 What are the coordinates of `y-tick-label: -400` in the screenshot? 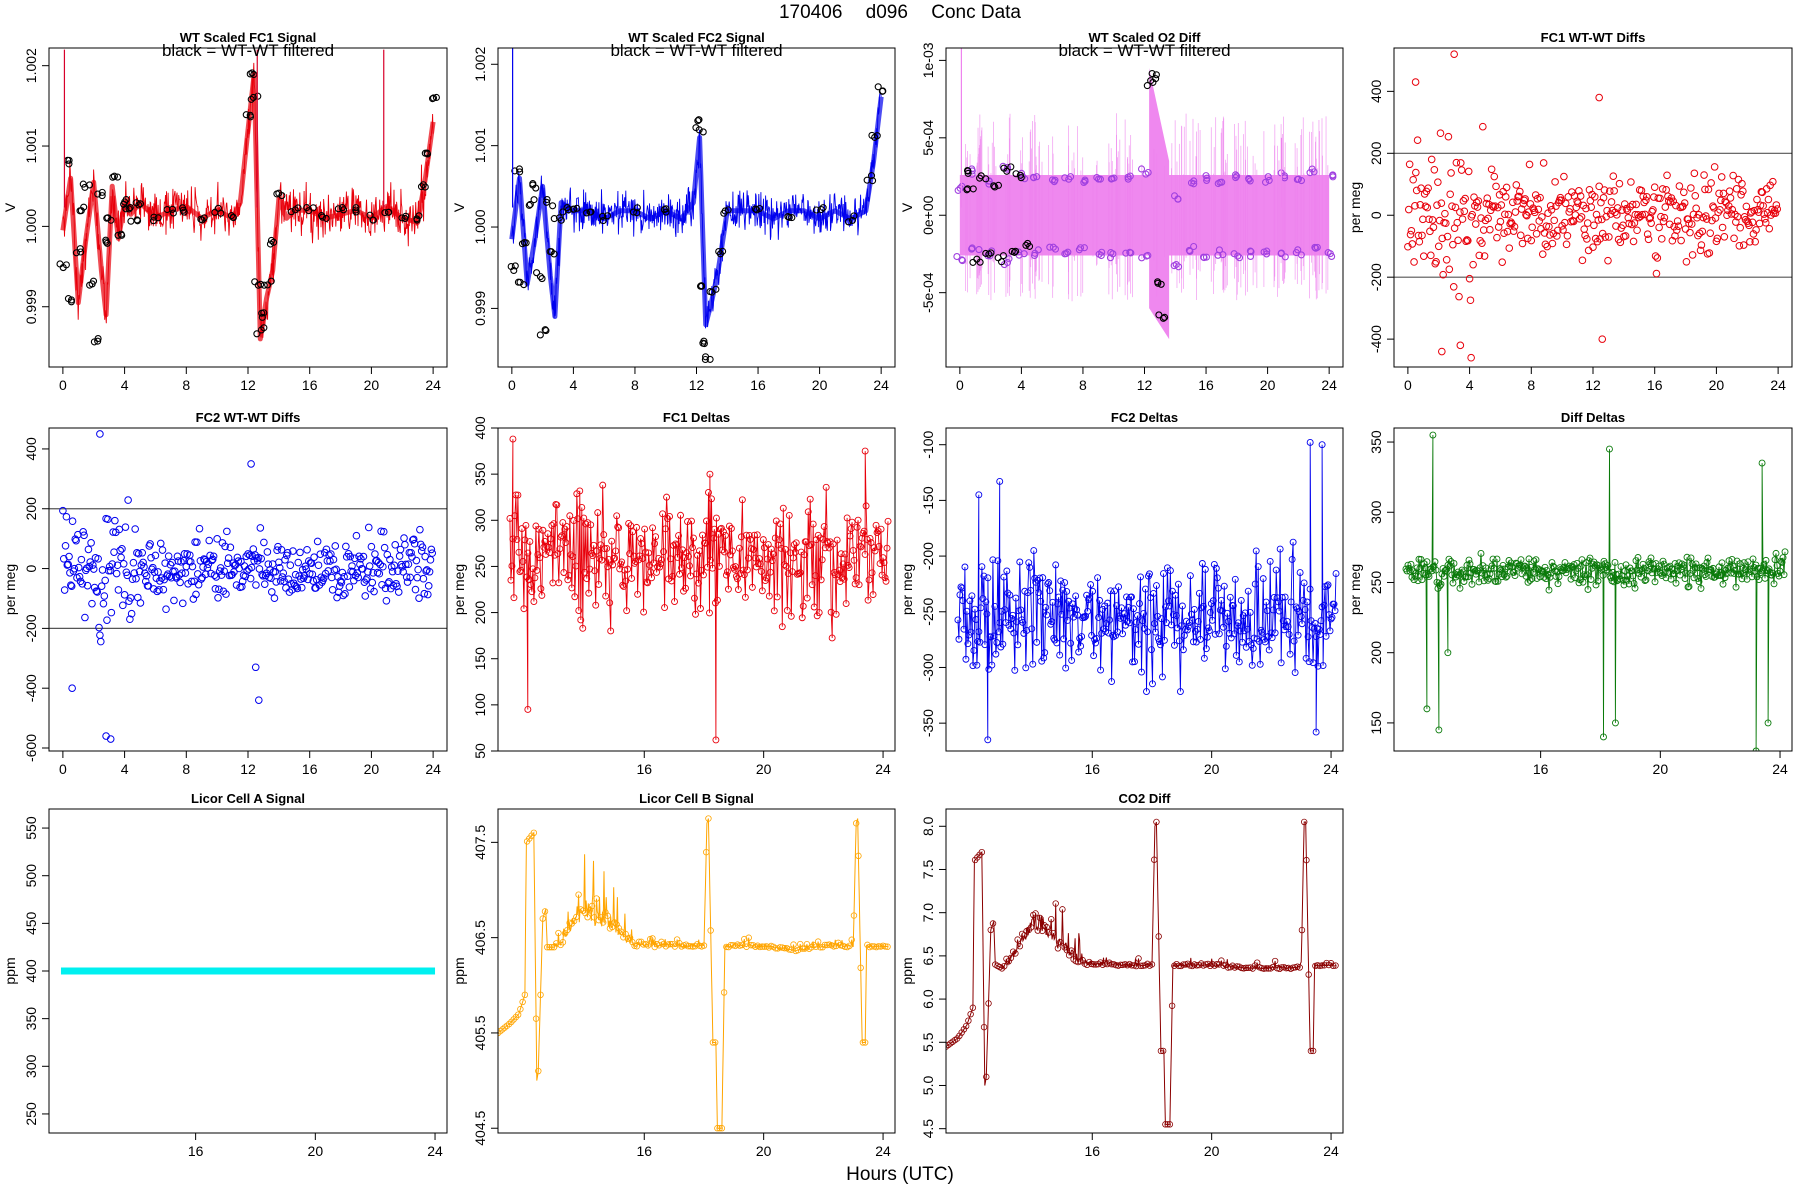 It's located at (1376, 339).